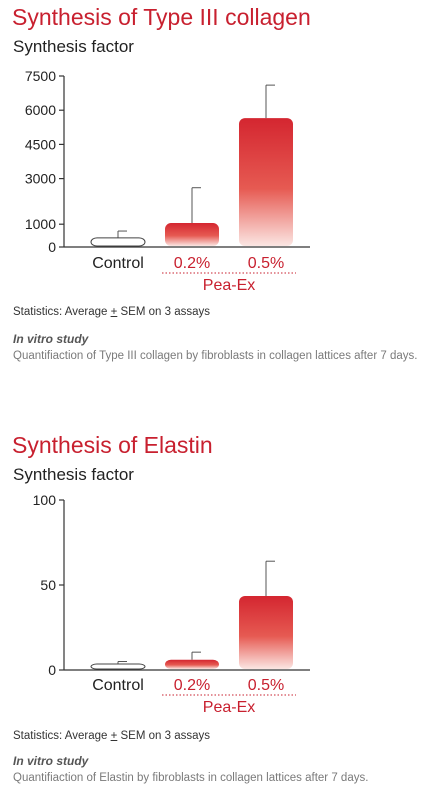 The image size is (444, 798). Describe the element at coordinates (40, 179) in the screenshot. I see `y-tick-label: 3000` at that location.